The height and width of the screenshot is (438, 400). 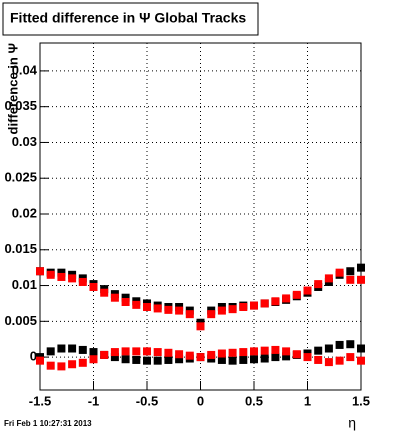 What do you see at coordinates (24, 141) in the screenshot?
I see `y-tick-label: 0.03` at bounding box center [24, 141].